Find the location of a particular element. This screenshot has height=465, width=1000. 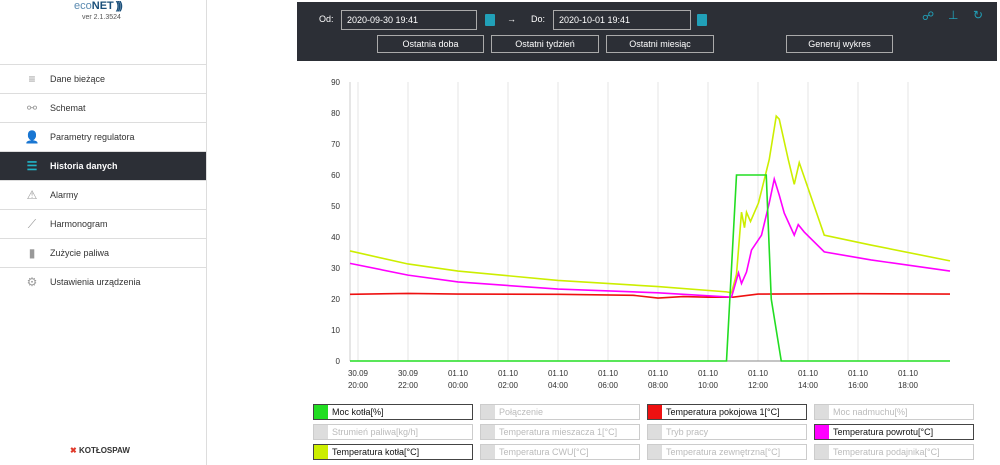

sidebar-item-label: Parametry regulatora is located at coordinates (92, 137).